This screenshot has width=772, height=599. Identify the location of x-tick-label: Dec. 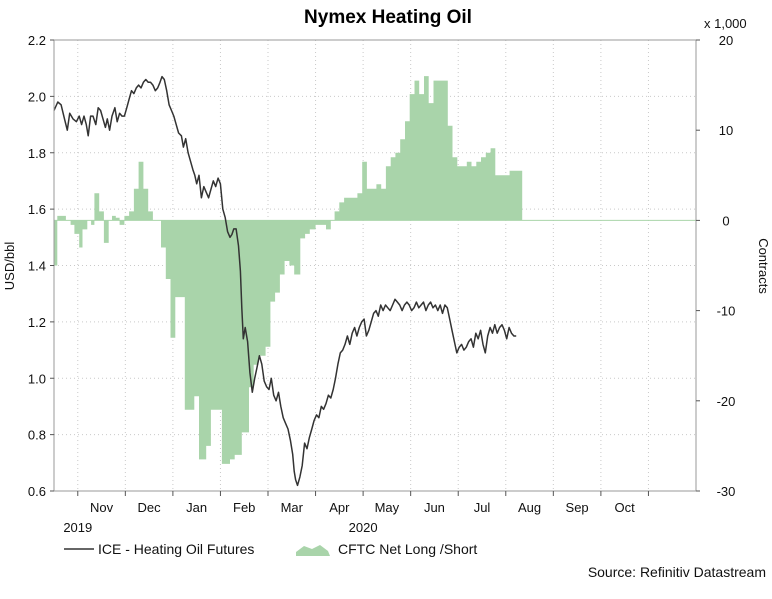
(150, 507).